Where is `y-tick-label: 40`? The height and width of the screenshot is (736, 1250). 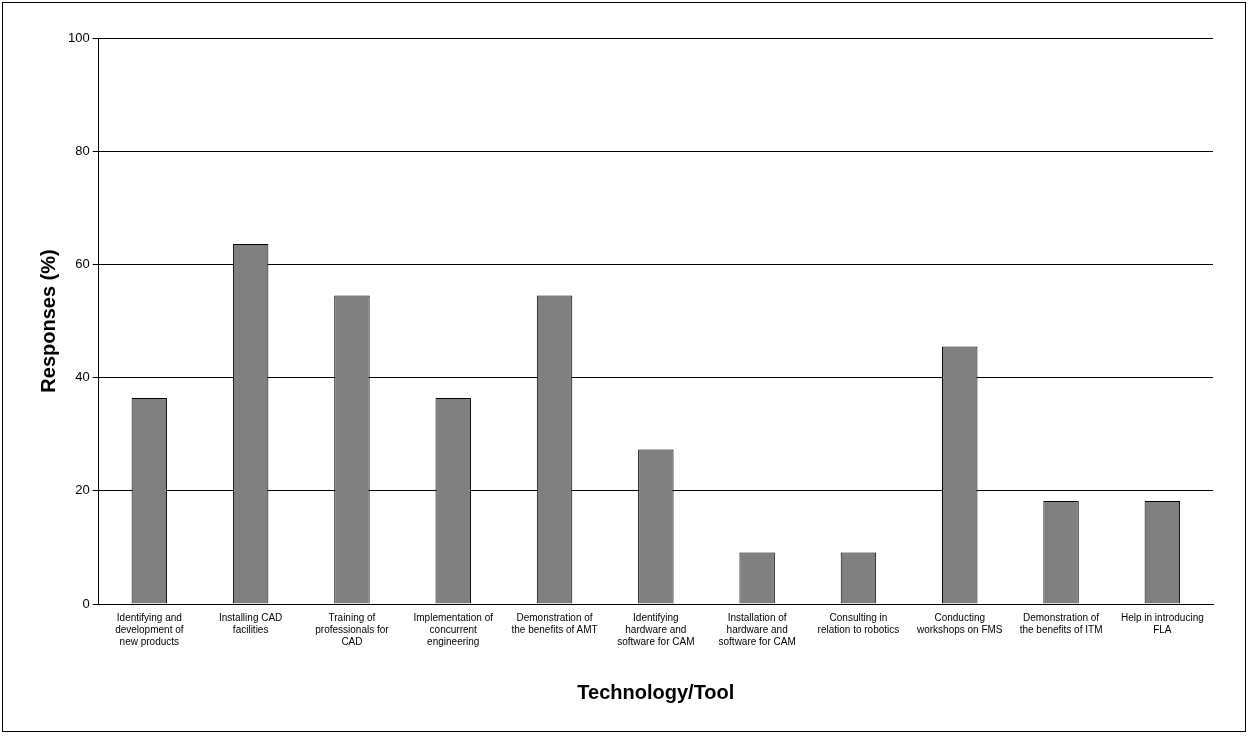 y-tick-label: 40 is located at coordinates (82, 377).